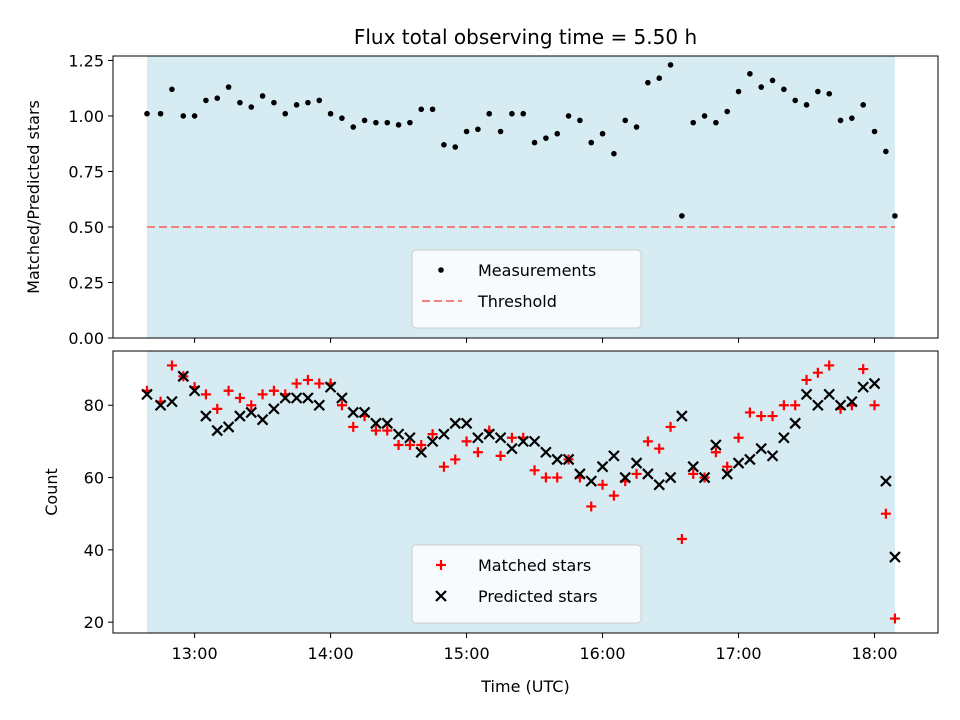 This screenshot has height=720, width=960. Describe the element at coordinates (33, 197) in the screenshot. I see `y-axis-title: Matched/Predicted stars` at that location.